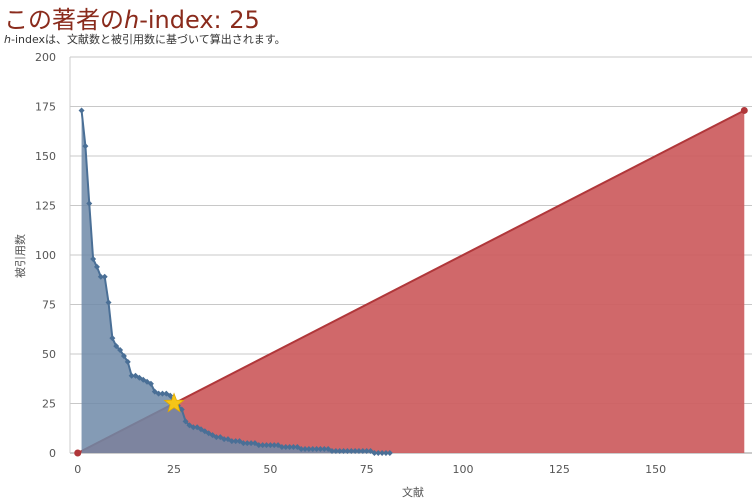  I want to click on diagonal-end-point, so click(744, 110).